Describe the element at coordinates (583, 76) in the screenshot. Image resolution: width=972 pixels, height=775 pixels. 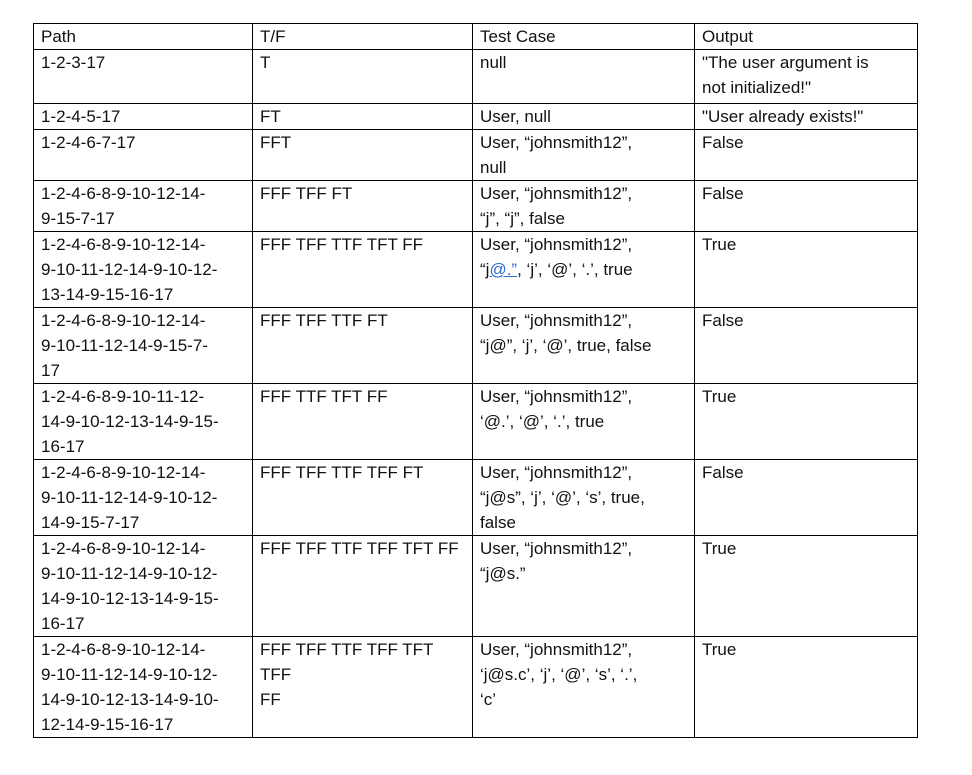
I see `test-case-cell: null` at that location.